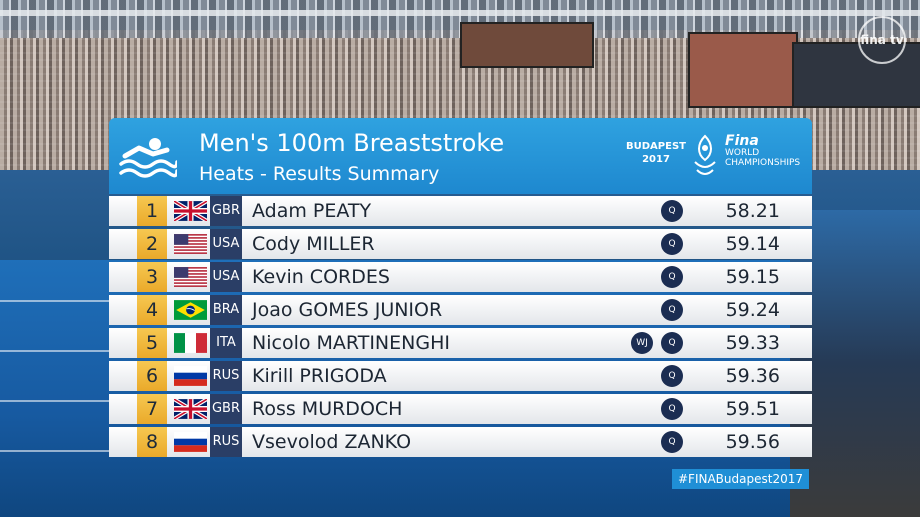  Describe the element at coordinates (460, 13) in the screenshot. I see `roof-beam` at that location.